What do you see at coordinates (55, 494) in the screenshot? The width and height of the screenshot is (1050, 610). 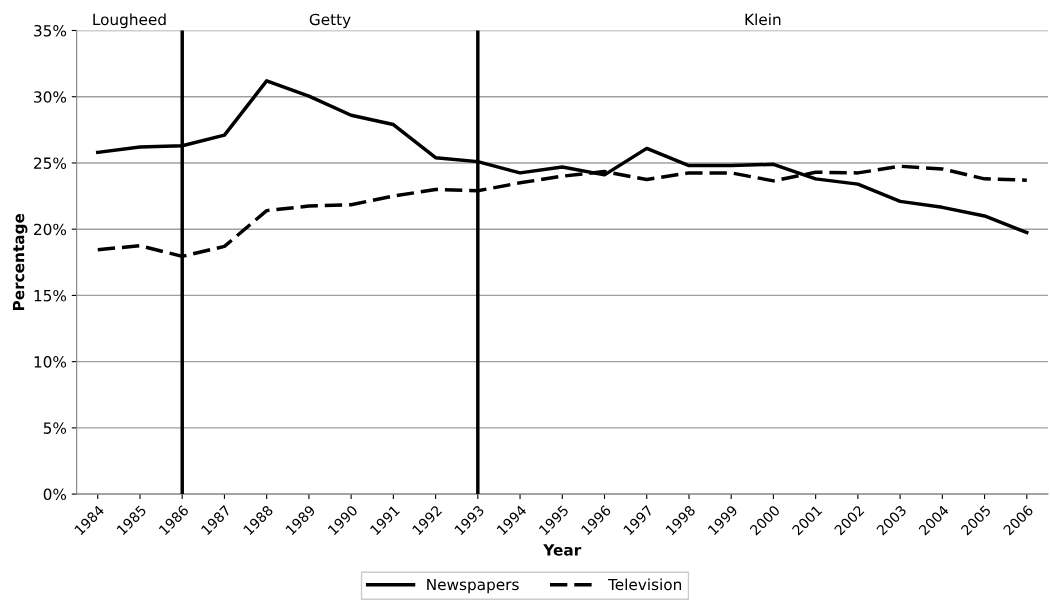 I see `y-tick-label: 0%` at bounding box center [55, 494].